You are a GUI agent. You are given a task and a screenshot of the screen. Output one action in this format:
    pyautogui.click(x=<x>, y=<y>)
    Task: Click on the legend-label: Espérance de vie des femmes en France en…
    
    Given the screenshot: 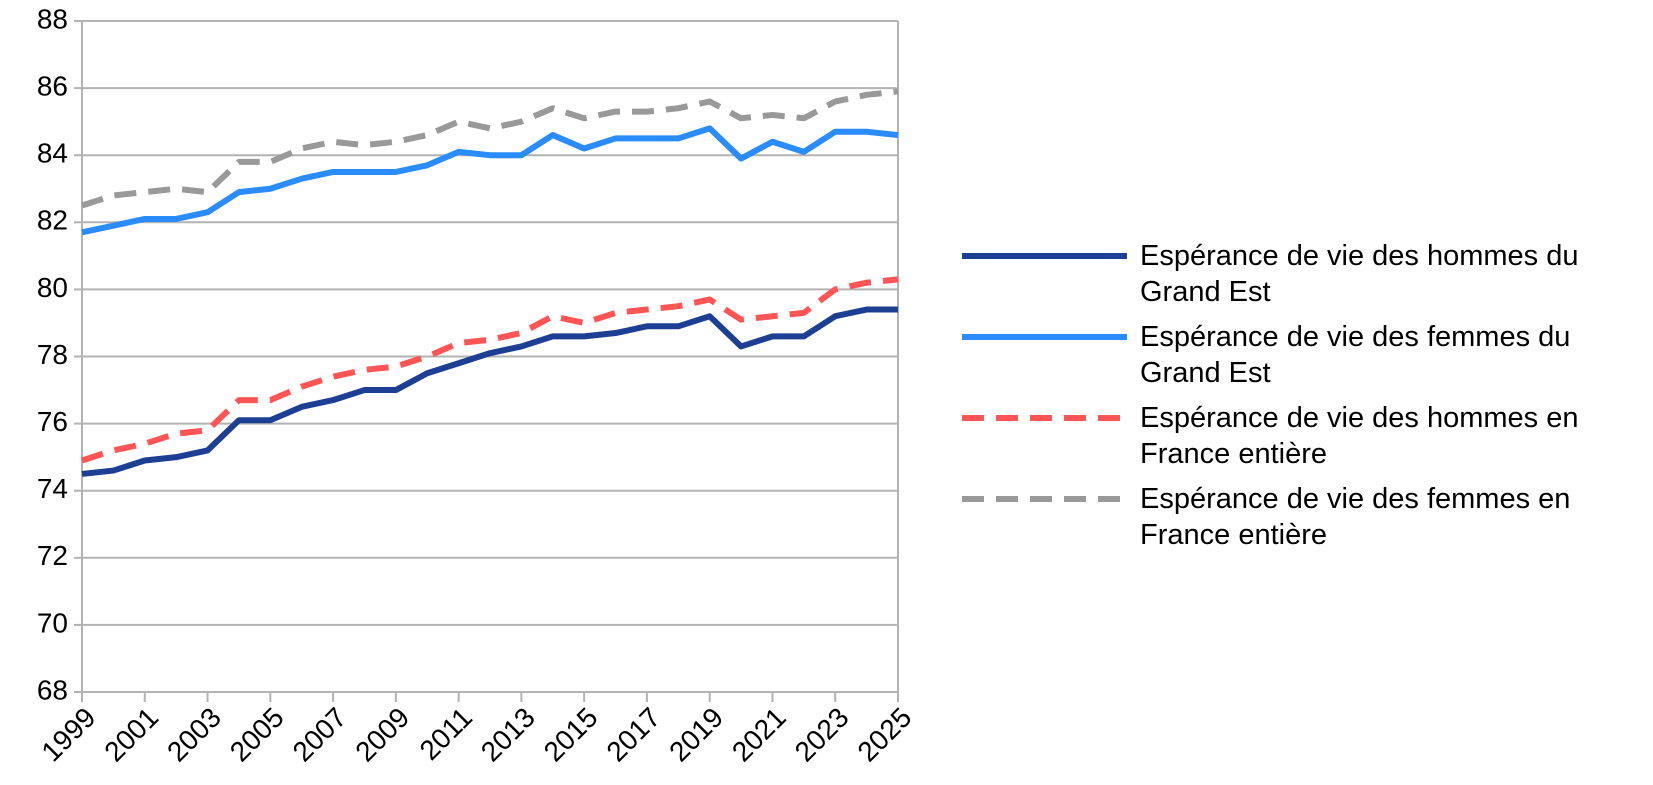 What is the action you would take?
    pyautogui.click(x=1355, y=517)
    